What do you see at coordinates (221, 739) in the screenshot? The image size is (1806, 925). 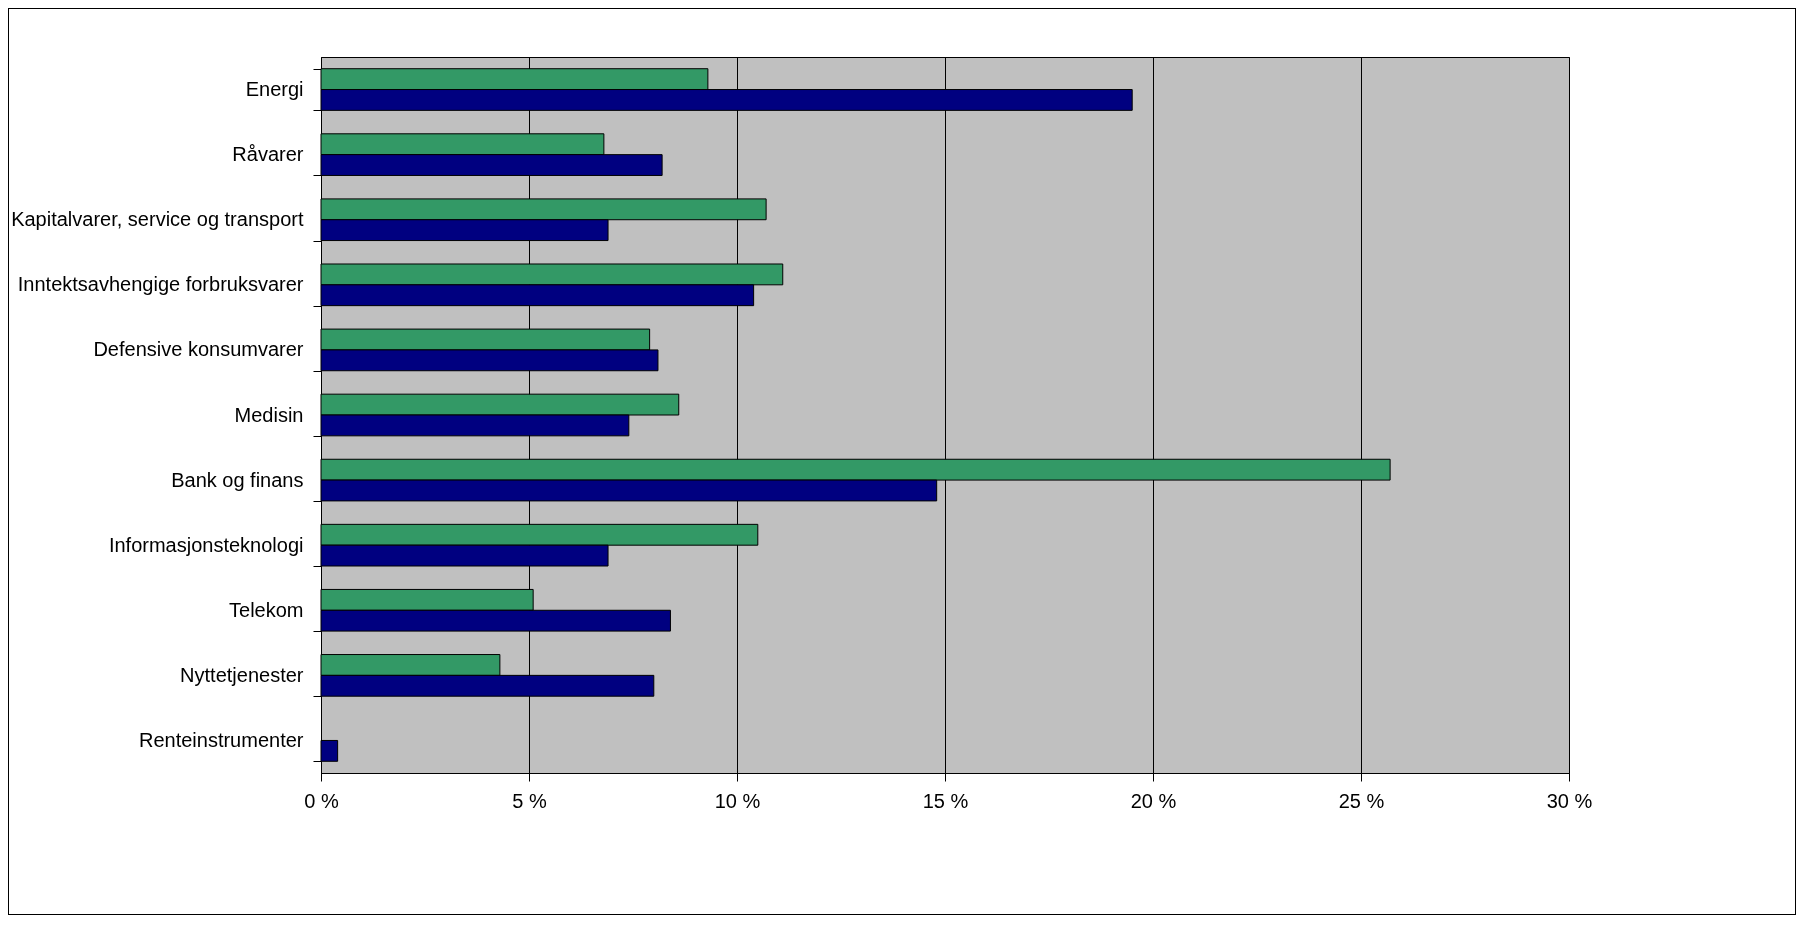 I see `y-tick-label: Renteinstrumenter` at bounding box center [221, 739].